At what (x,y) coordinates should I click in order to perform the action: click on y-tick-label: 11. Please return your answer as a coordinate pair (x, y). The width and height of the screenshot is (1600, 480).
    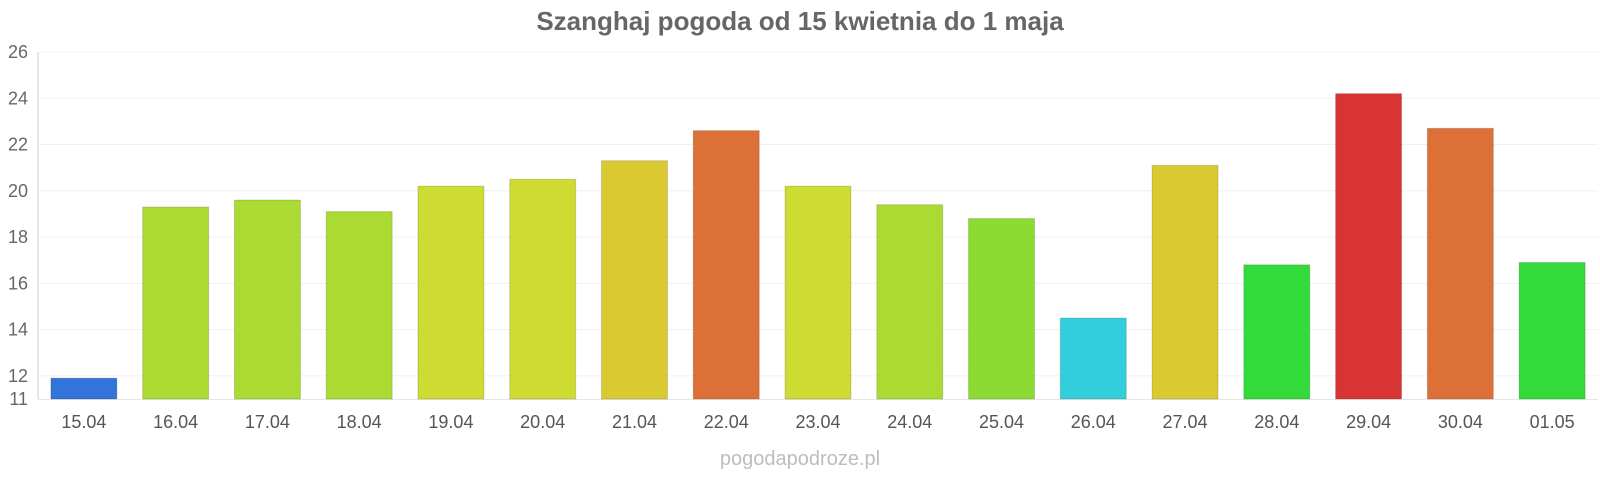
    Looking at the image, I should click on (18, 399).